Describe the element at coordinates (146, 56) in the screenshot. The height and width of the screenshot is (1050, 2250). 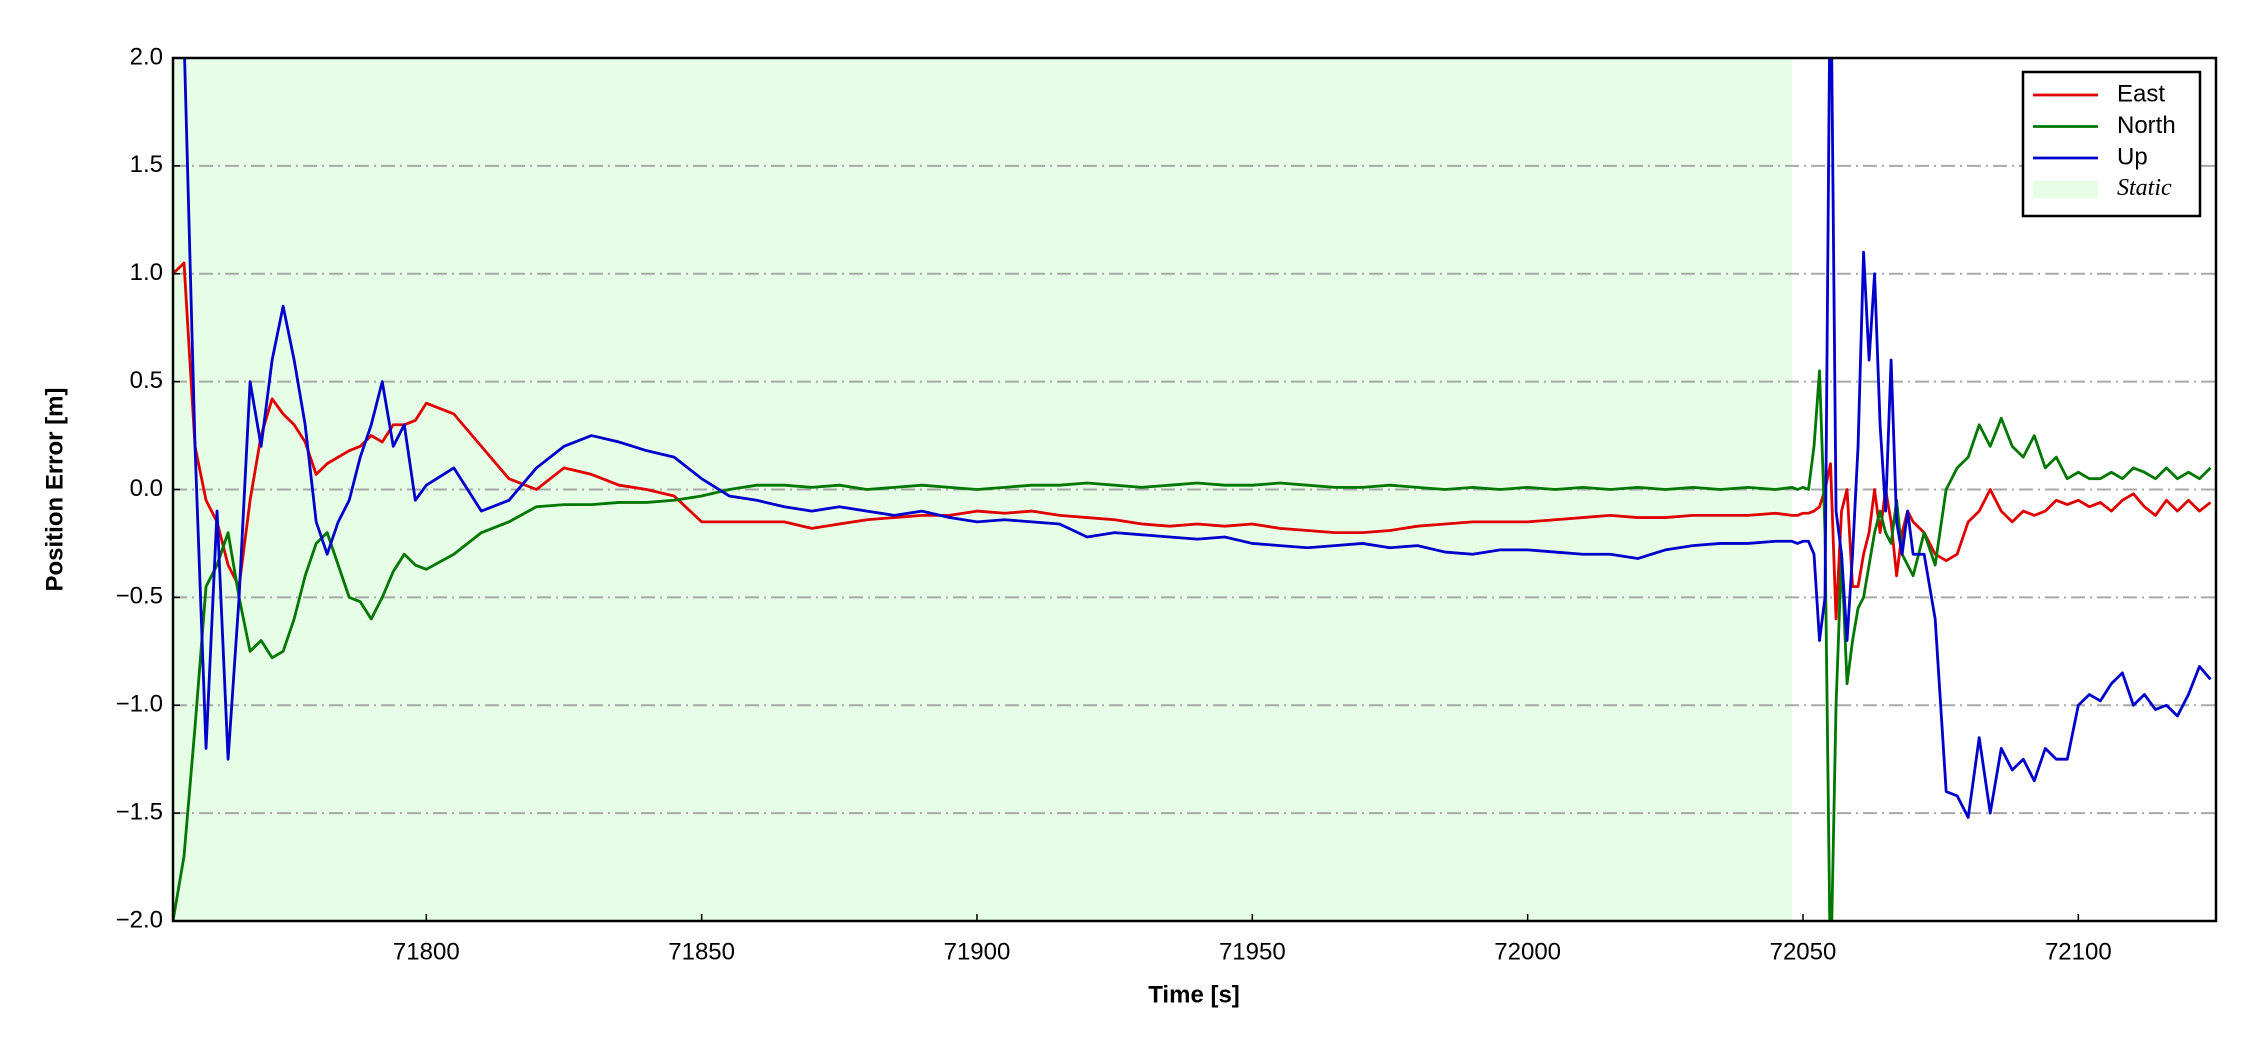
I see `y-tick-label: 2.0` at that location.